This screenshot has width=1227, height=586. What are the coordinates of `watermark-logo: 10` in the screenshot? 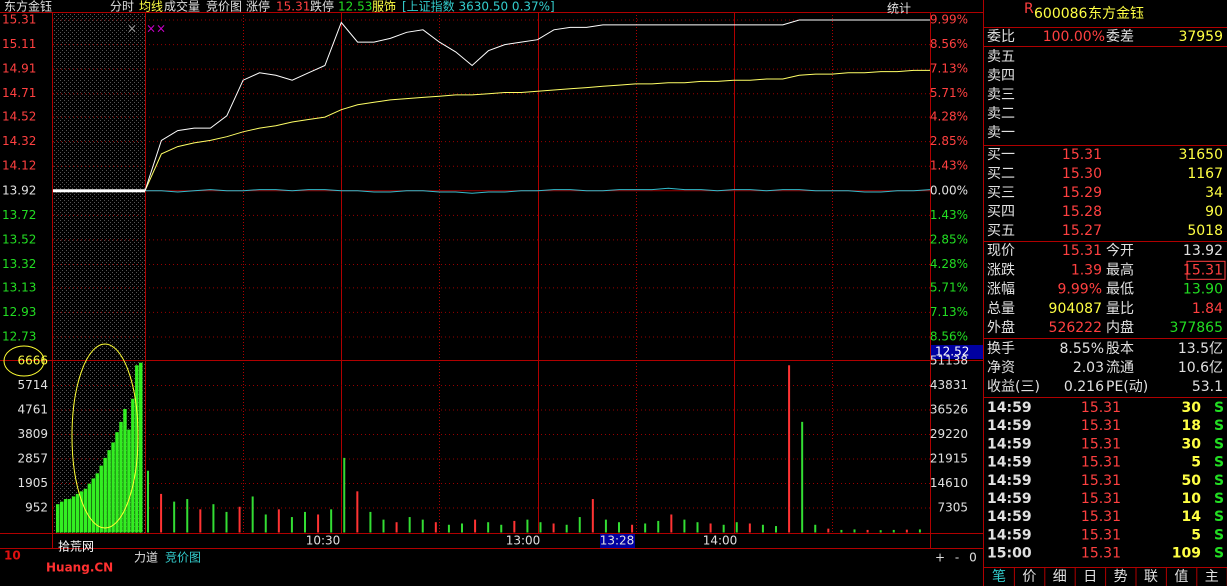 It's located at (12, 556).